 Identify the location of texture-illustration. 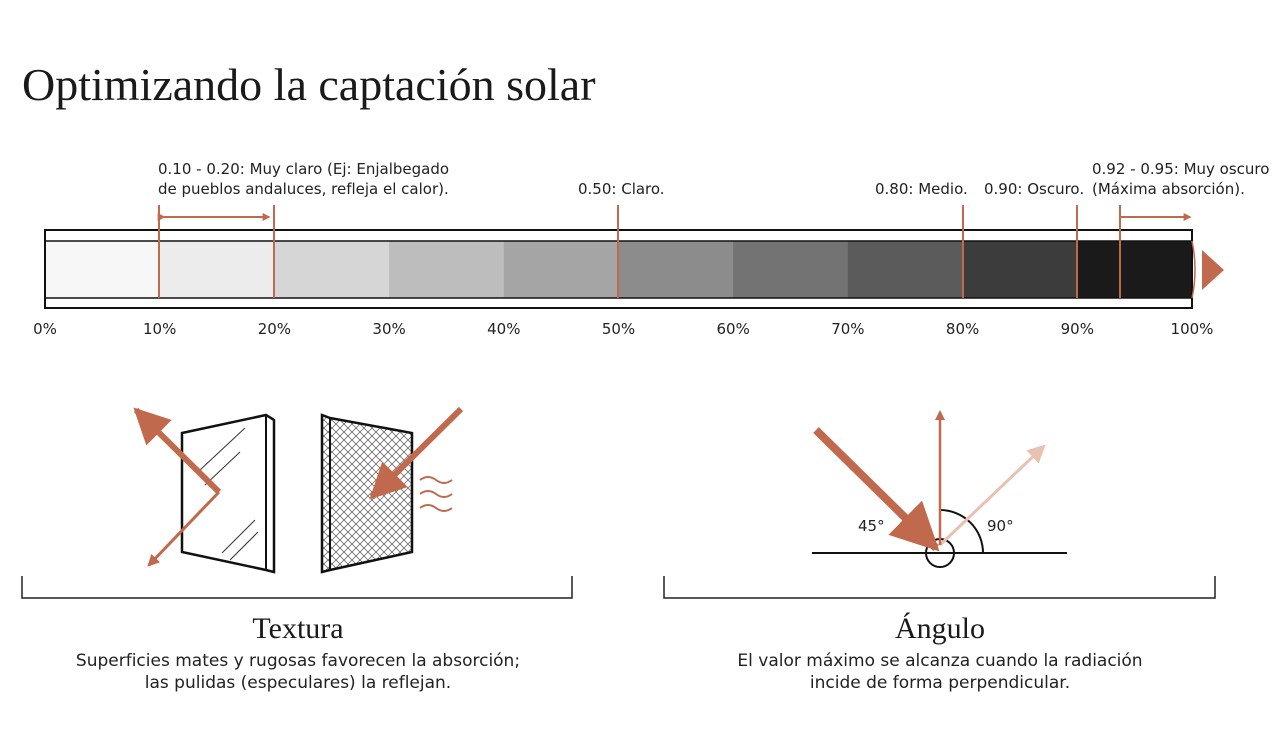
(298, 490).